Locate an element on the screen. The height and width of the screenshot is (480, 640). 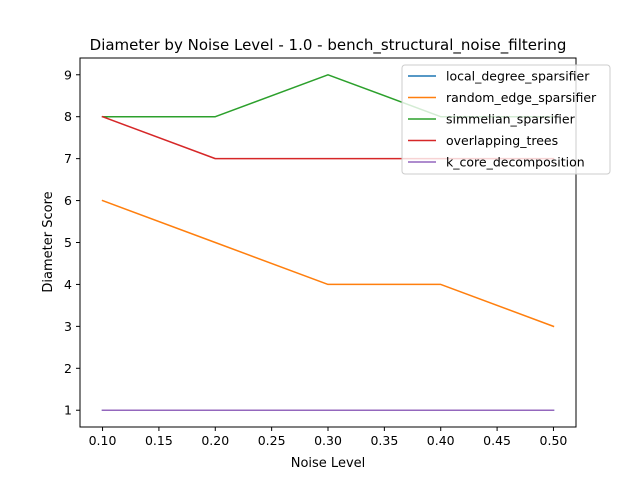
y-tick-label: 9 is located at coordinates (68, 74).